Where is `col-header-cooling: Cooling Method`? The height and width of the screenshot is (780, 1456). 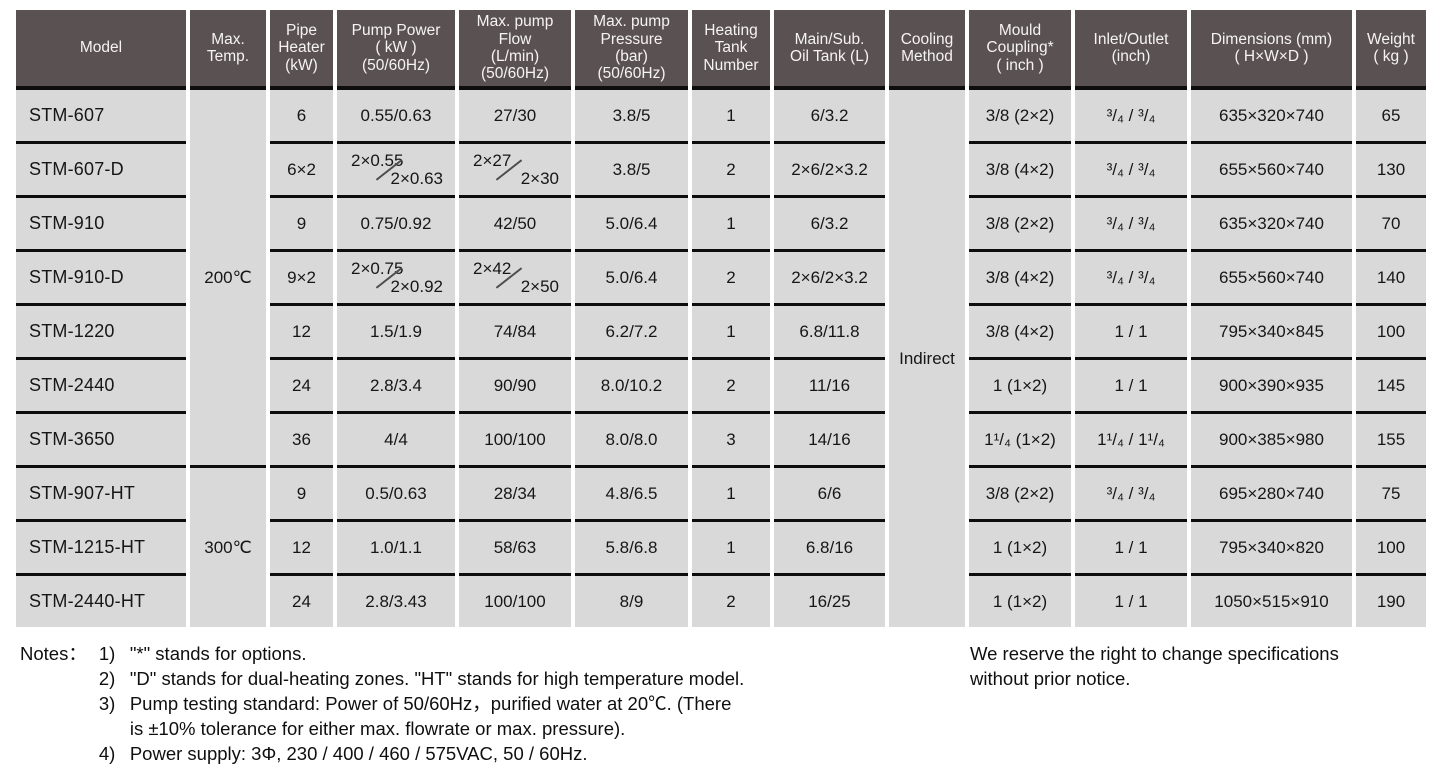 col-header-cooling: Cooling Method is located at coordinates (927, 50).